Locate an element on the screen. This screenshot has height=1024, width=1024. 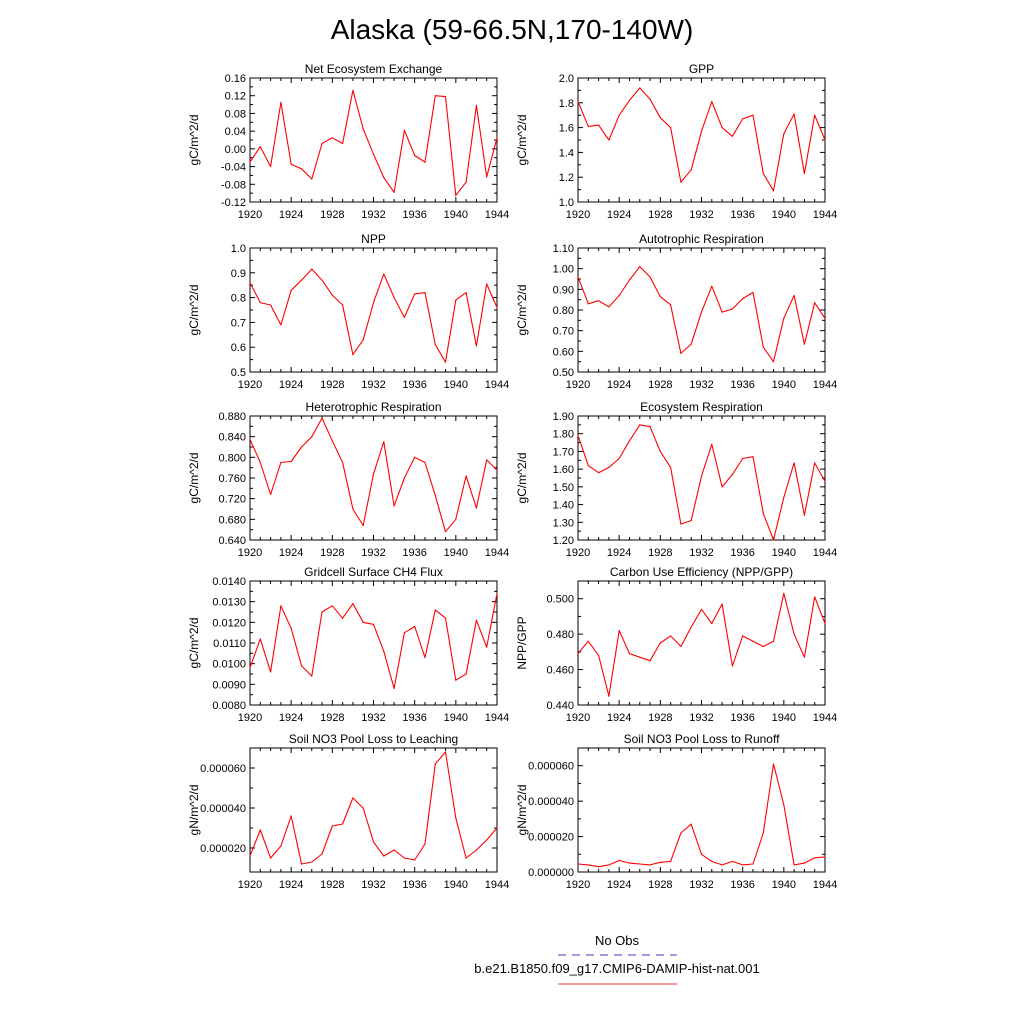
y-tick-label: 1.10 is located at coordinates (563, 249).